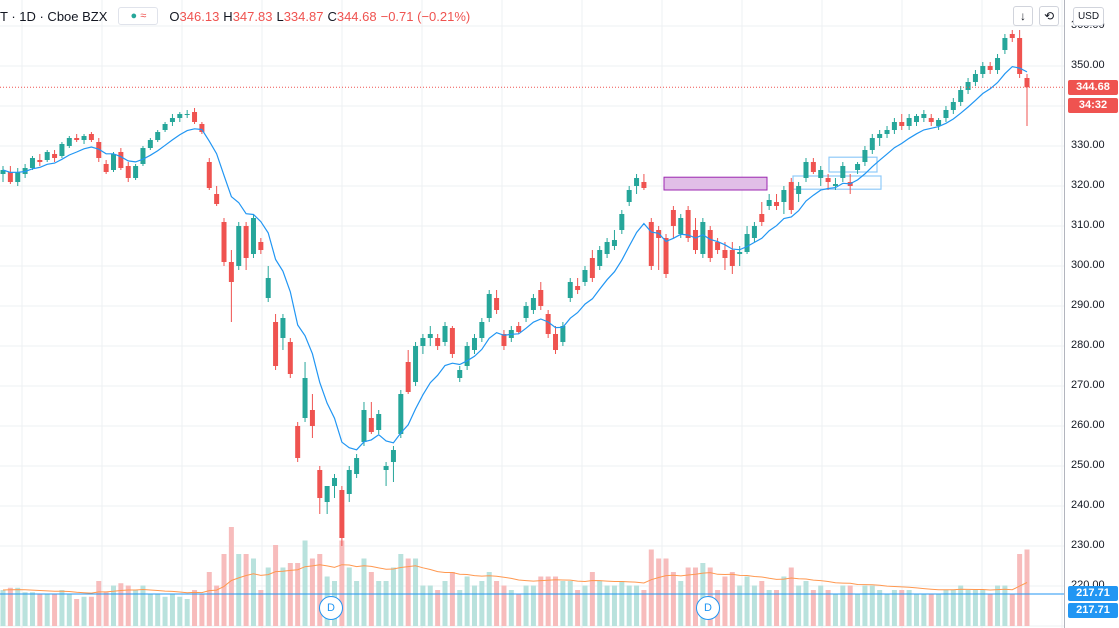  What do you see at coordinates (54, 16) in the screenshot?
I see `symbol-title: T · 1D · Cboe BZX` at bounding box center [54, 16].